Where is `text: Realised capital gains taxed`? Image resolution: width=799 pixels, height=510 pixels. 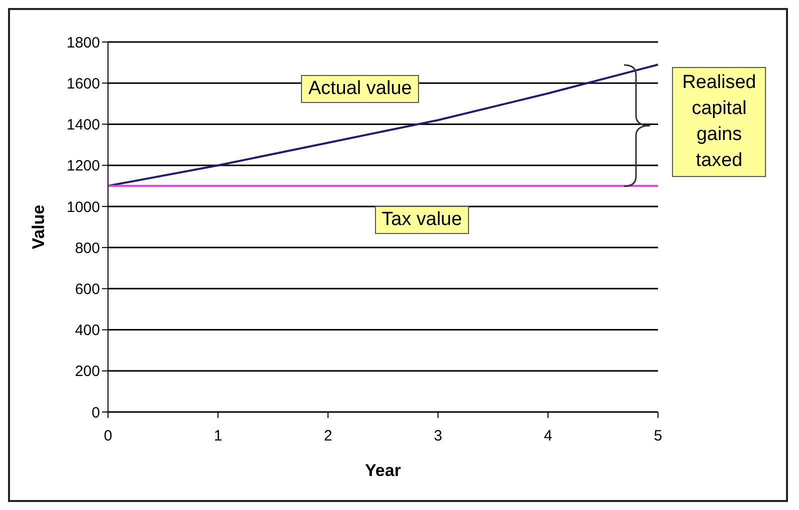
text: Realised capital gains taxed is located at coordinates (719, 122).